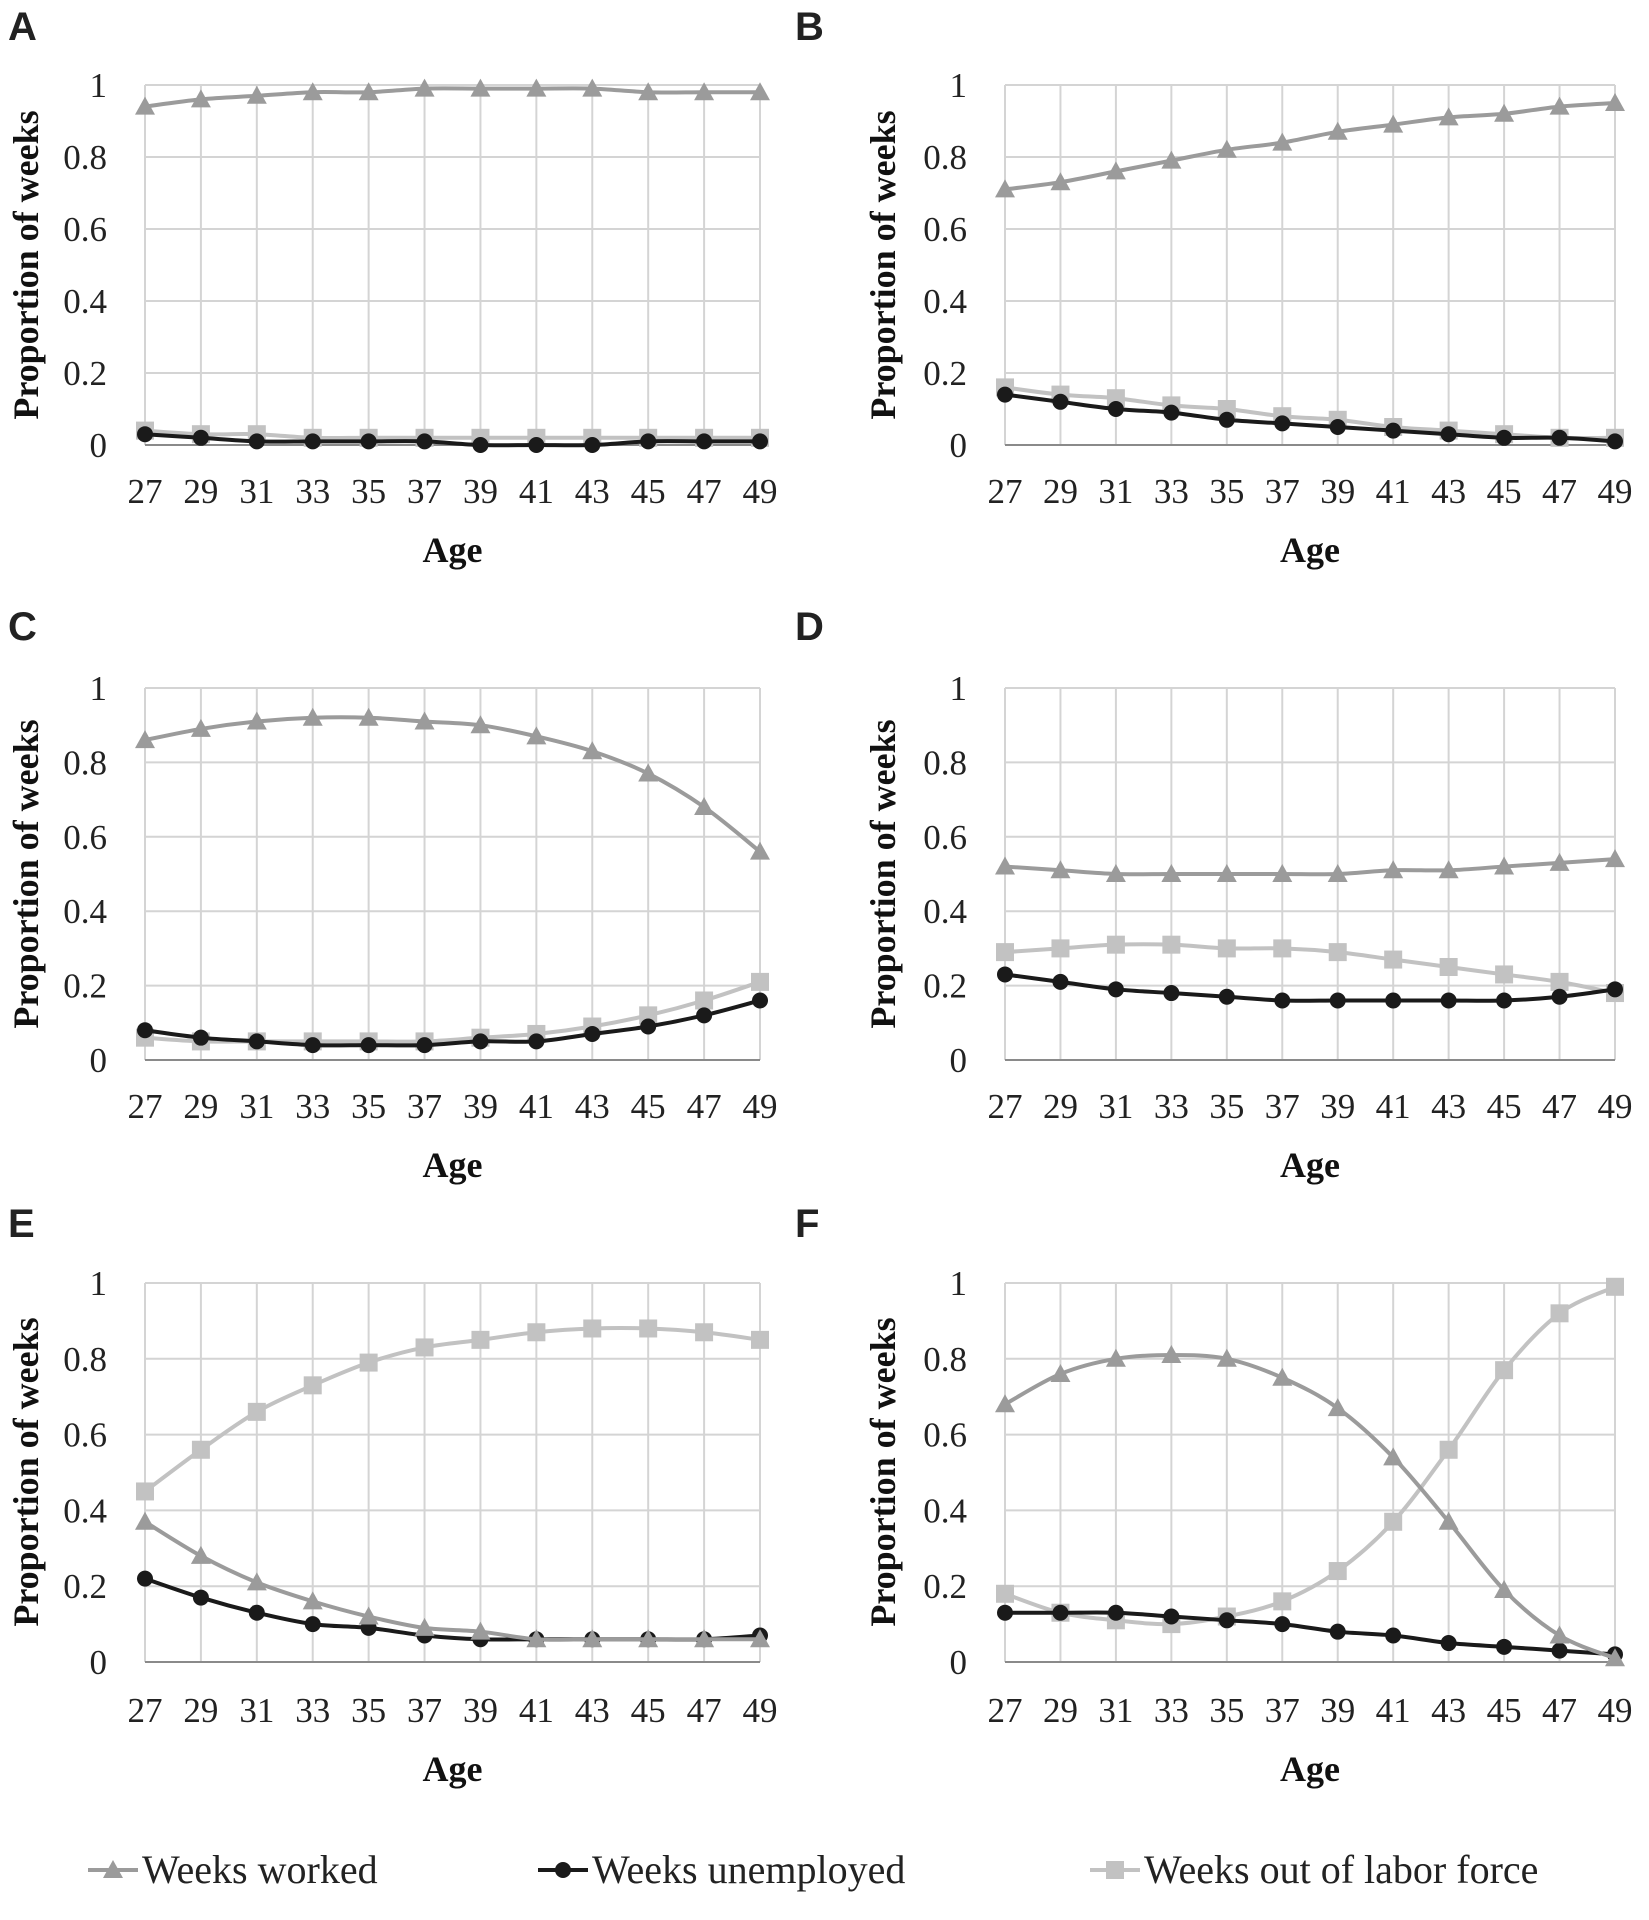  Describe the element at coordinates (453, 1165) in the screenshot. I see `x-axis-title: Age` at that location.